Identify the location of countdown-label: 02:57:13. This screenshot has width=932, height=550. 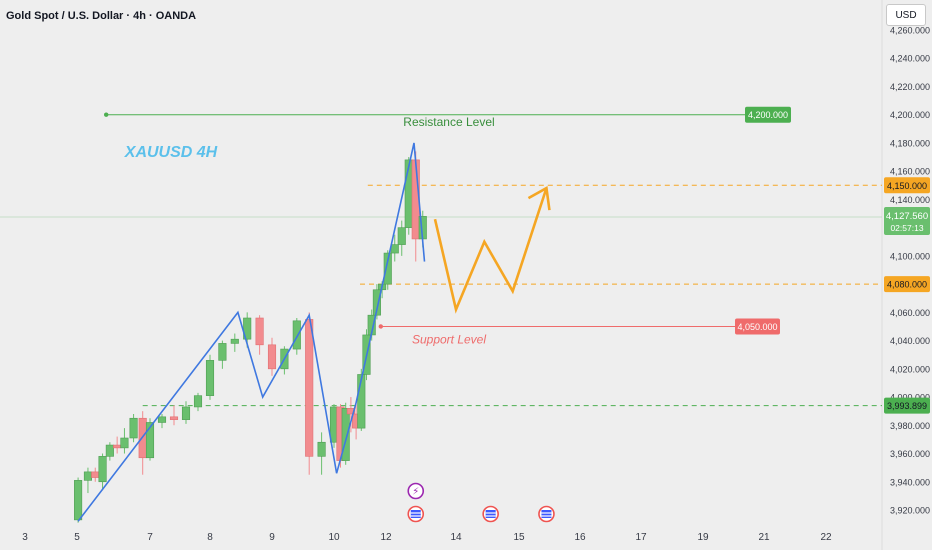
(906, 228).